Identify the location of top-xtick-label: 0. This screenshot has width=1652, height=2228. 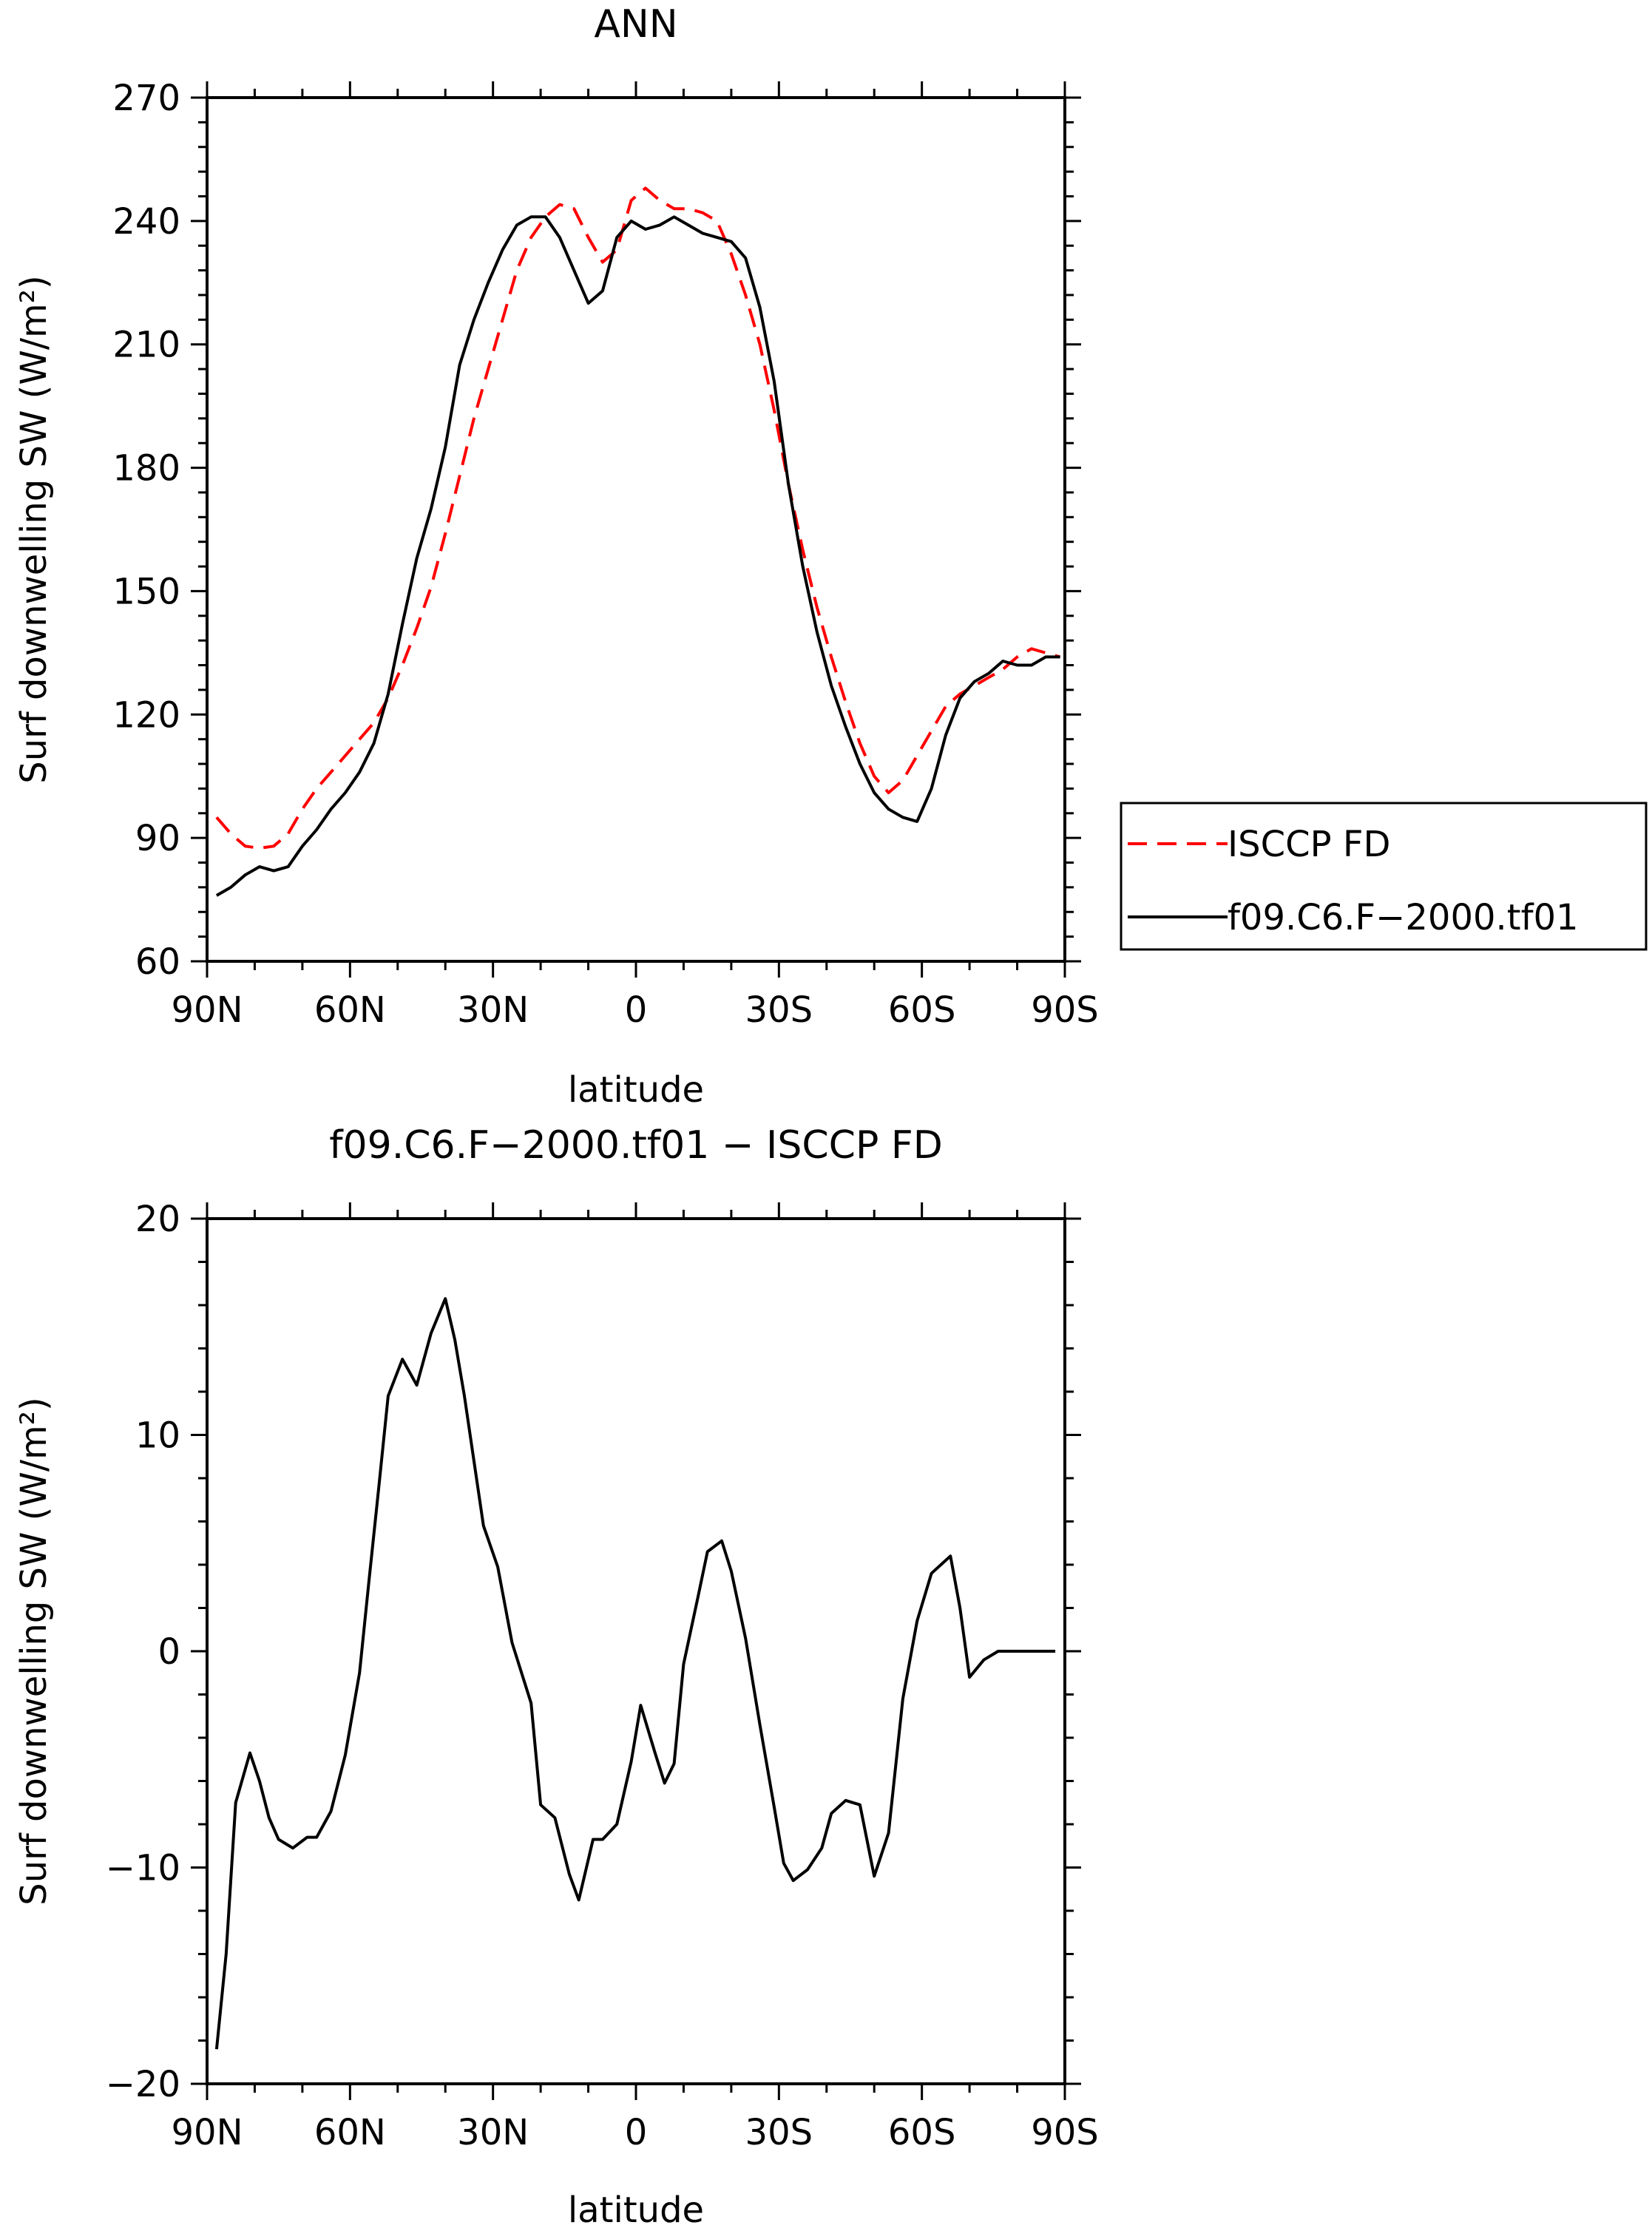
(636, 1010).